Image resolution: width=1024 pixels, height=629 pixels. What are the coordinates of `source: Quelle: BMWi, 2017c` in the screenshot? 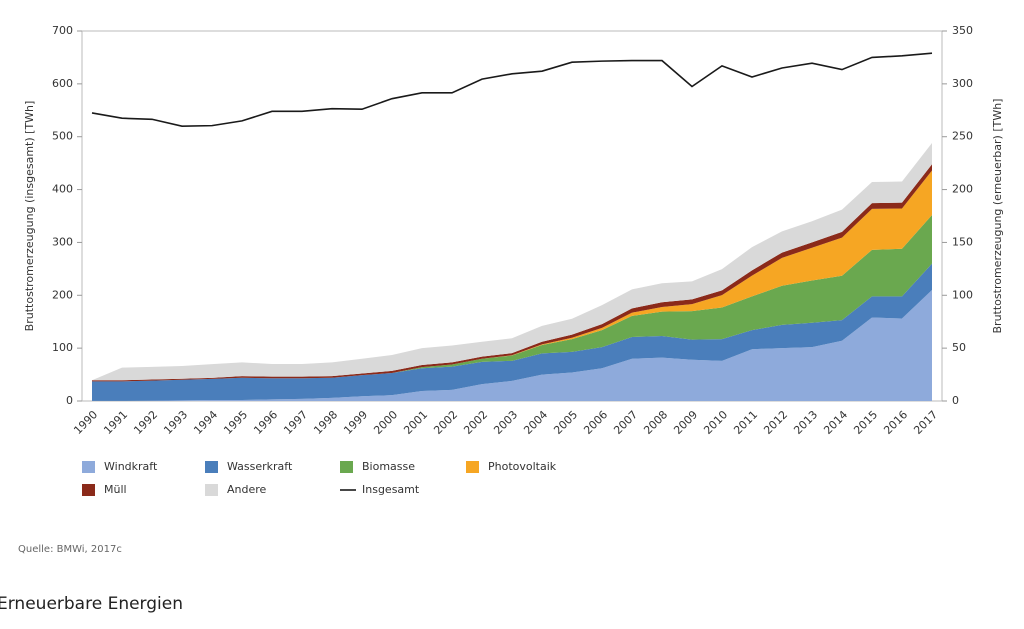 It's located at (70, 549).